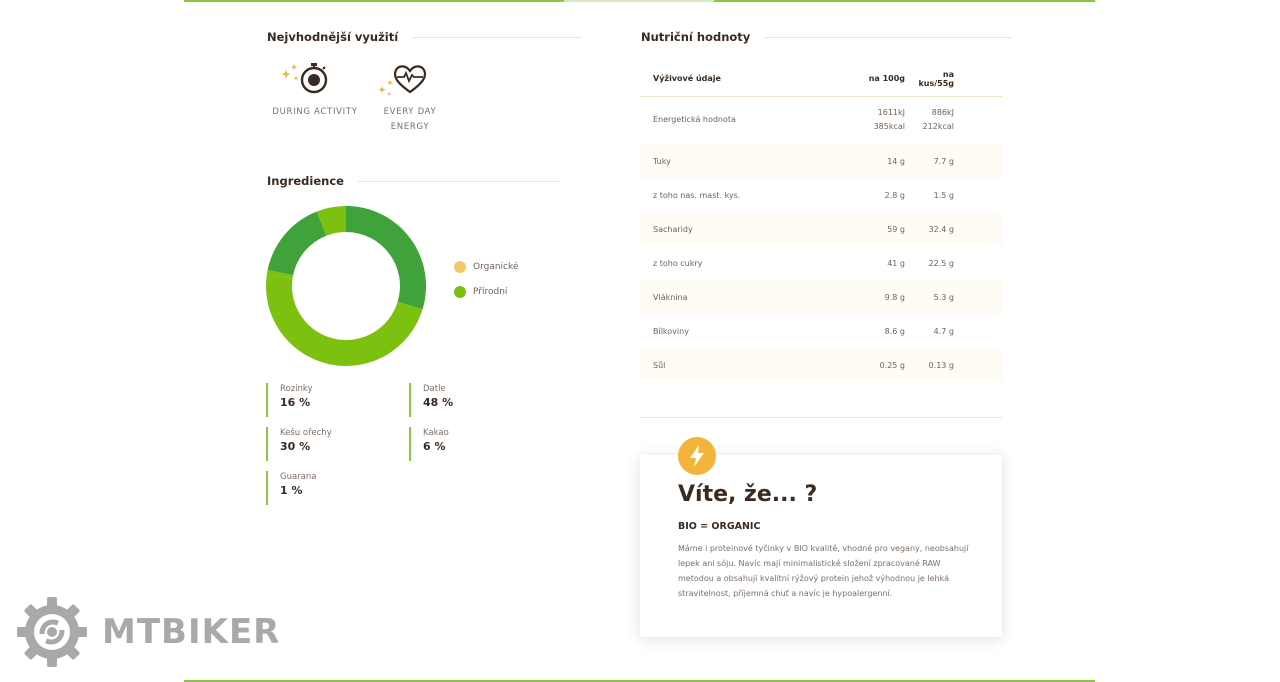 Image resolution: width=1280 pixels, height=682 pixels. What do you see at coordinates (821, 365) in the screenshot?
I see `table-row: Sůl 0.25 g 0.13 g` at bounding box center [821, 365].